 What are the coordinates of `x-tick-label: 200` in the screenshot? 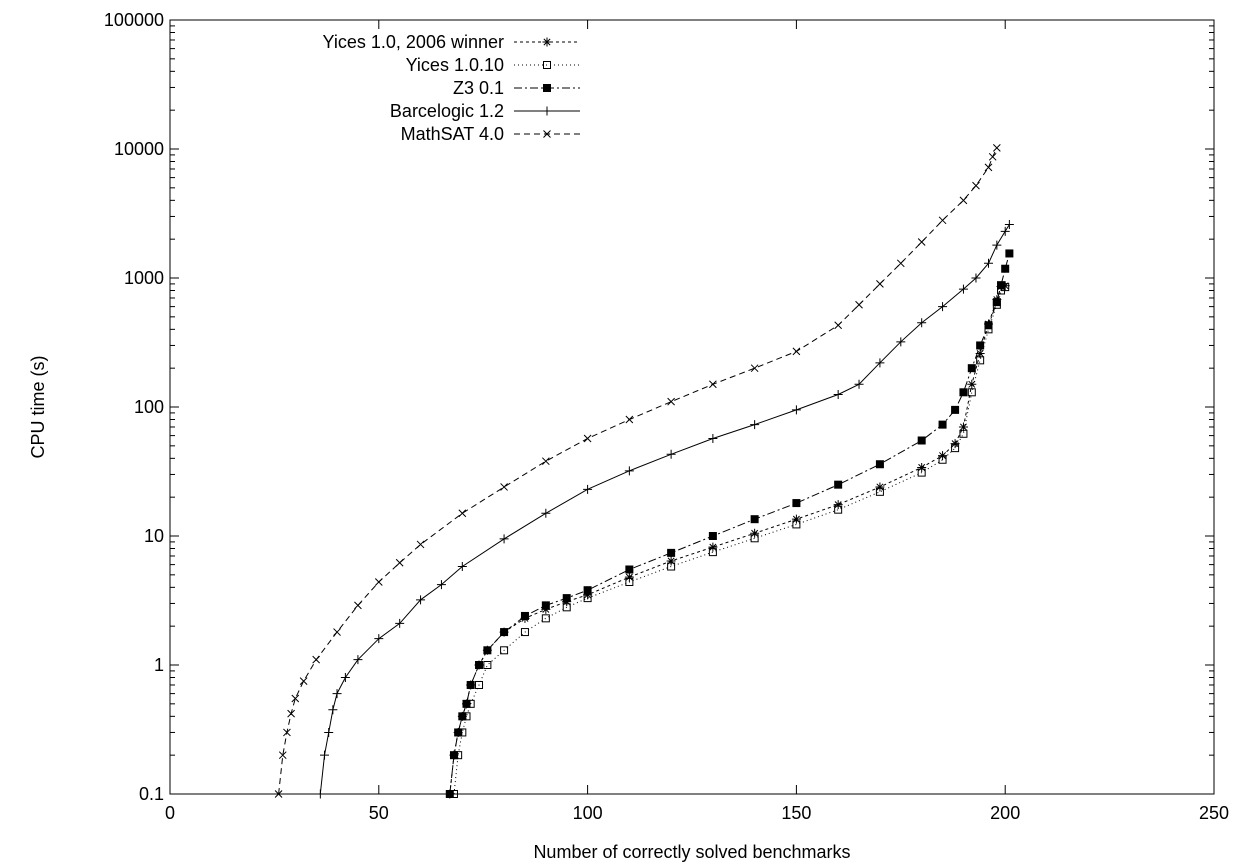 It's located at (1005, 813).